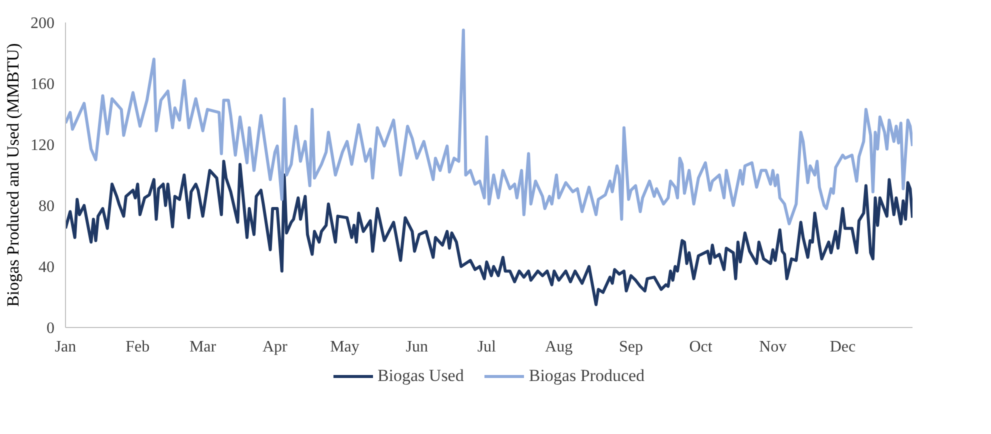 This screenshot has width=991, height=434. What do you see at coordinates (630, 347) in the screenshot?
I see `x-tick-label: Sep` at bounding box center [630, 347].